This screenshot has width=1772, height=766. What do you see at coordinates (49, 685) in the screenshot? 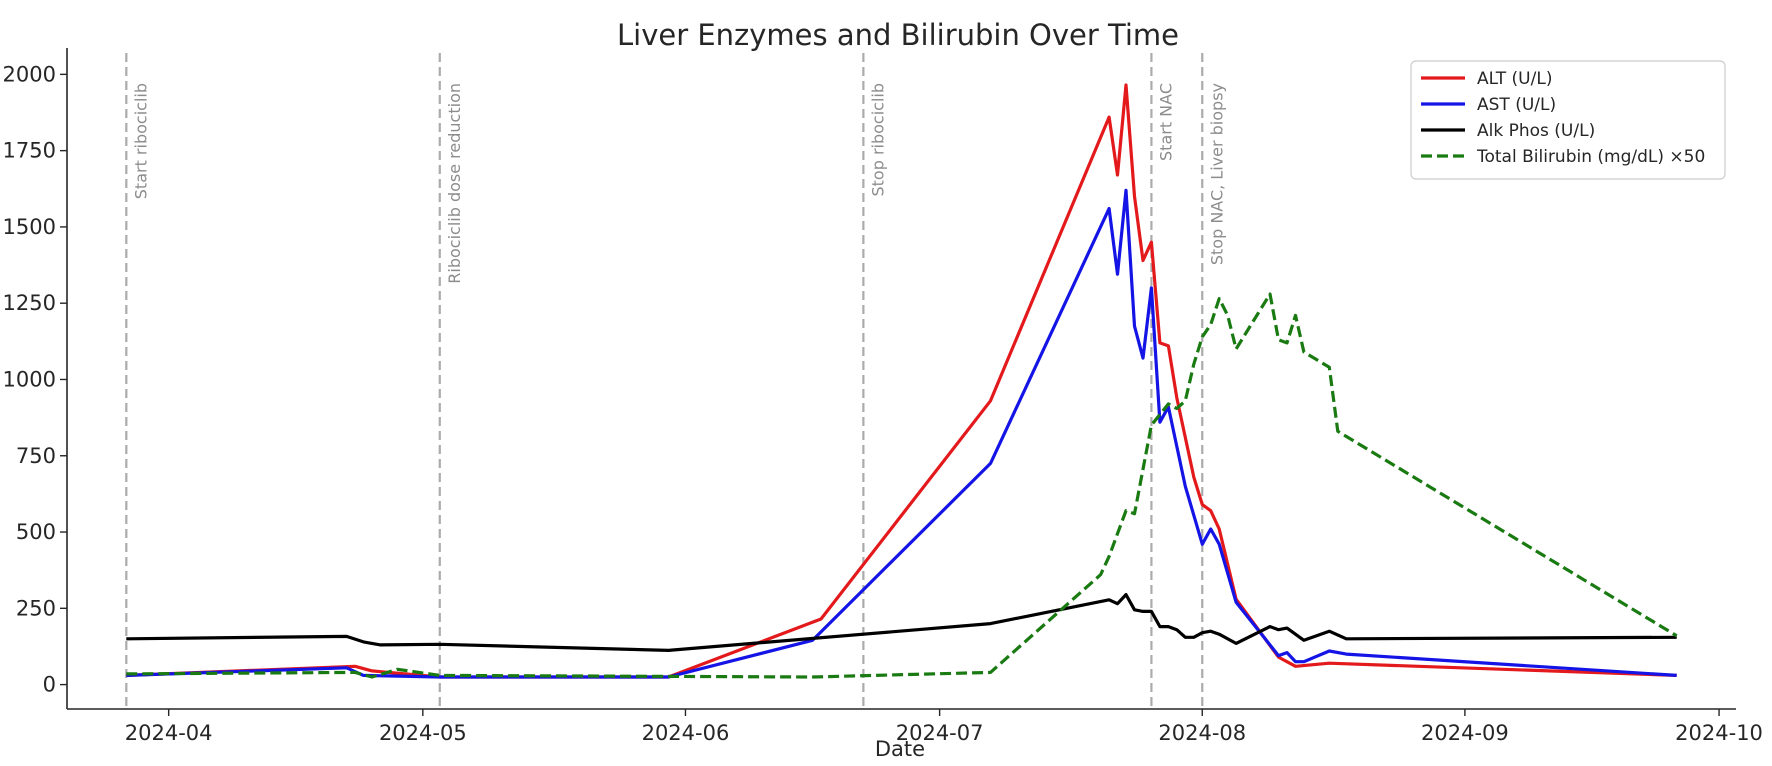
I see `y-tick-label: 0` at bounding box center [49, 685].